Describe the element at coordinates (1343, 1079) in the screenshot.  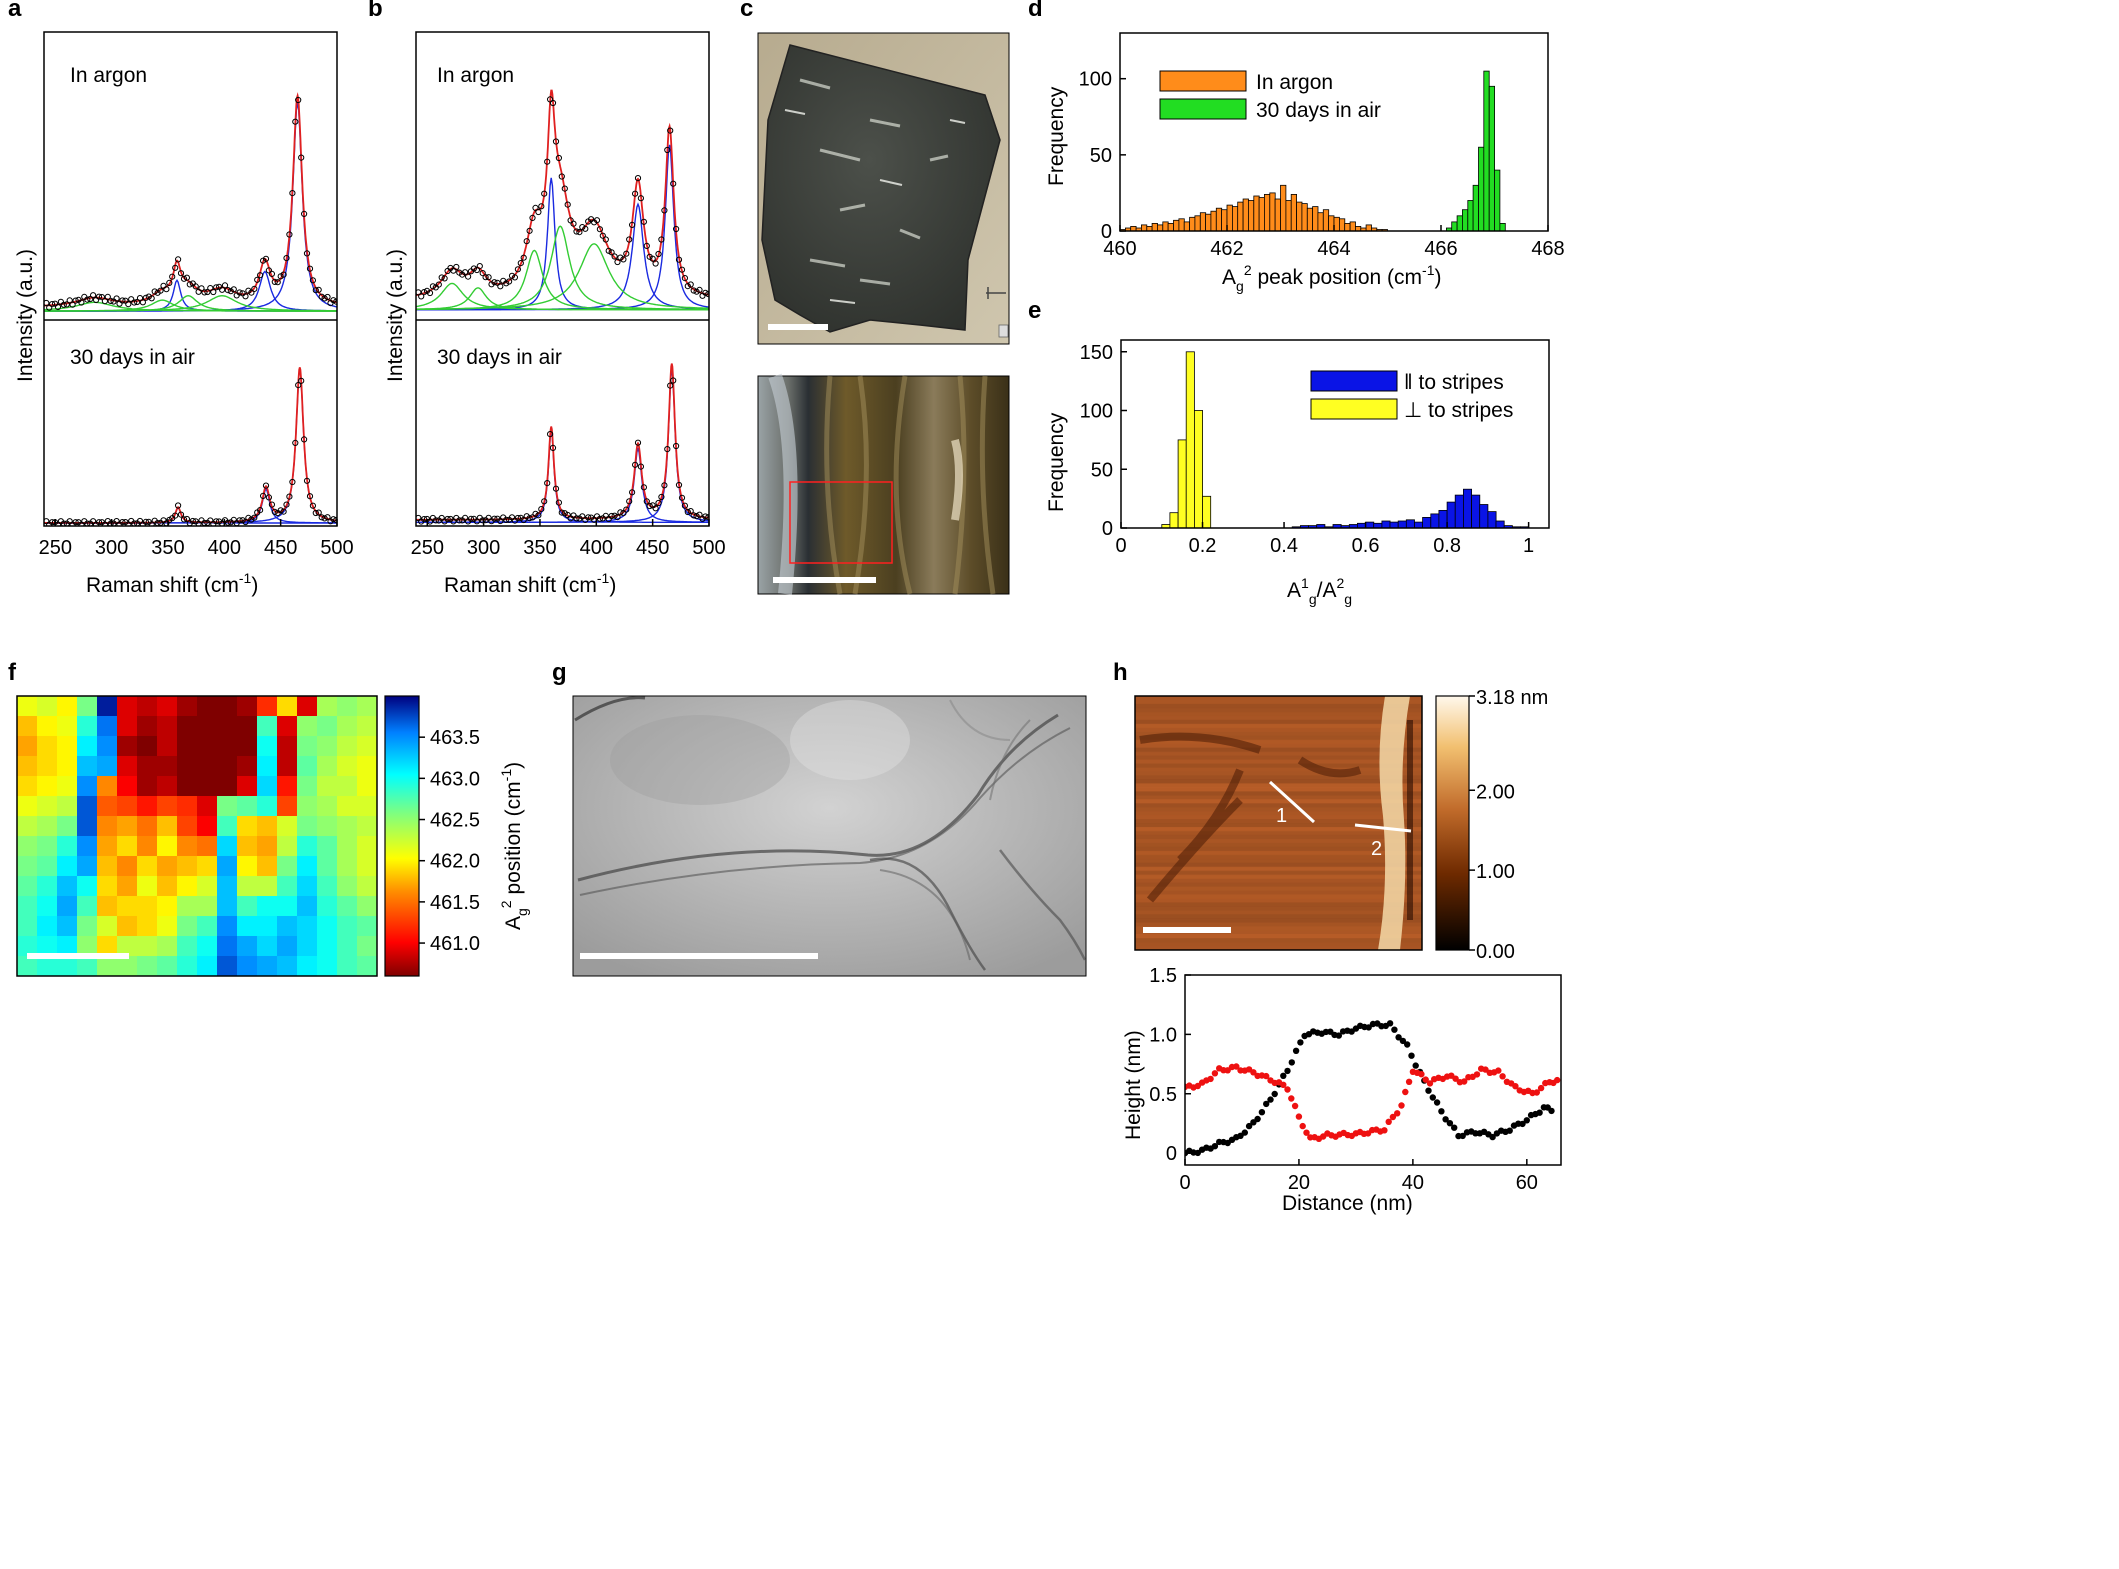
I see `height-profile-axes: 0 20 40 60 0 0.5 1.0 1.5` at that location.